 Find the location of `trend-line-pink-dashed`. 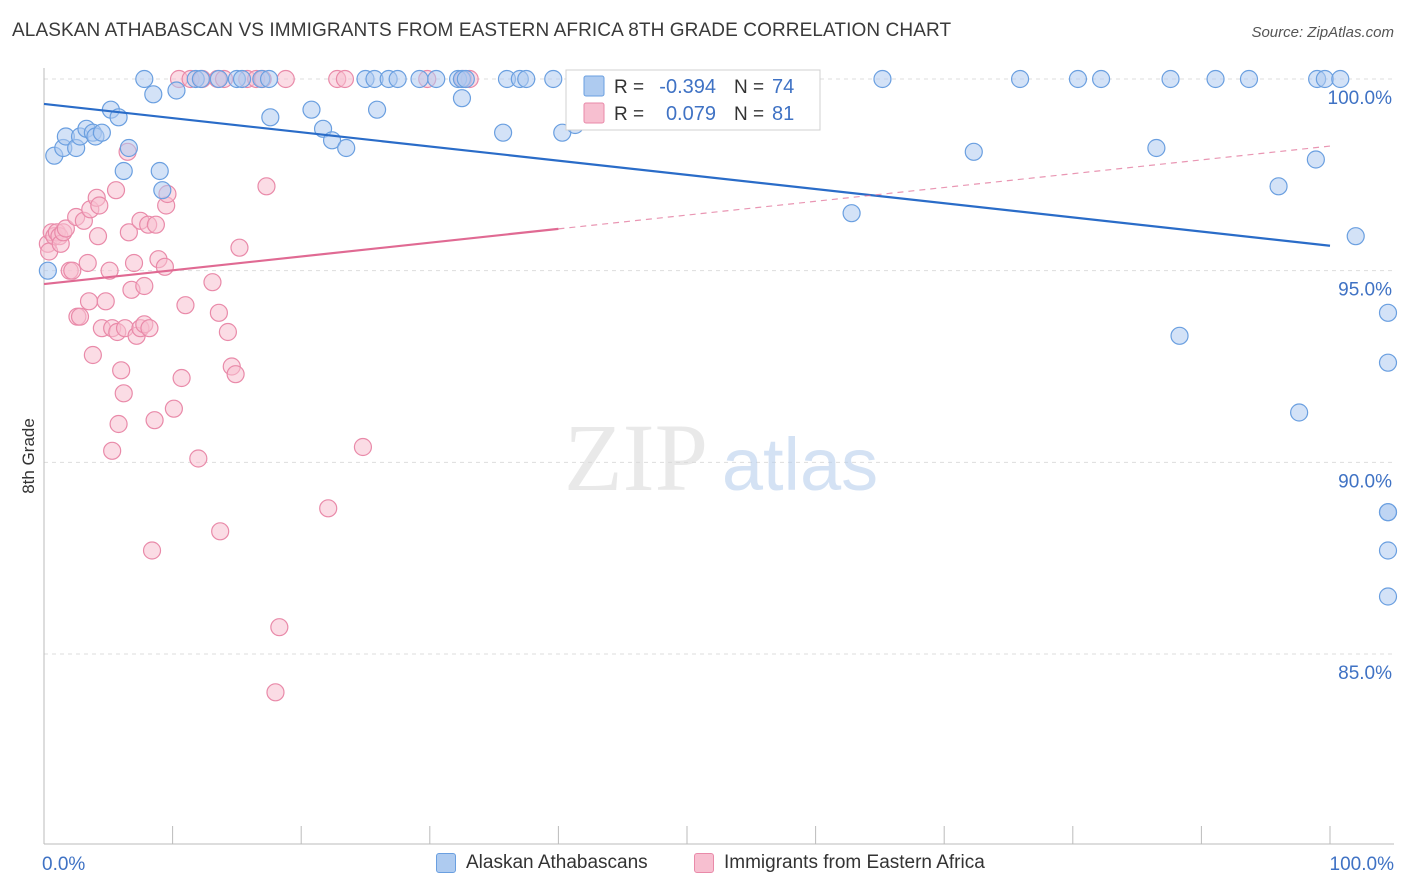

trend-line-pink-dashed is located at coordinates (944, 187).